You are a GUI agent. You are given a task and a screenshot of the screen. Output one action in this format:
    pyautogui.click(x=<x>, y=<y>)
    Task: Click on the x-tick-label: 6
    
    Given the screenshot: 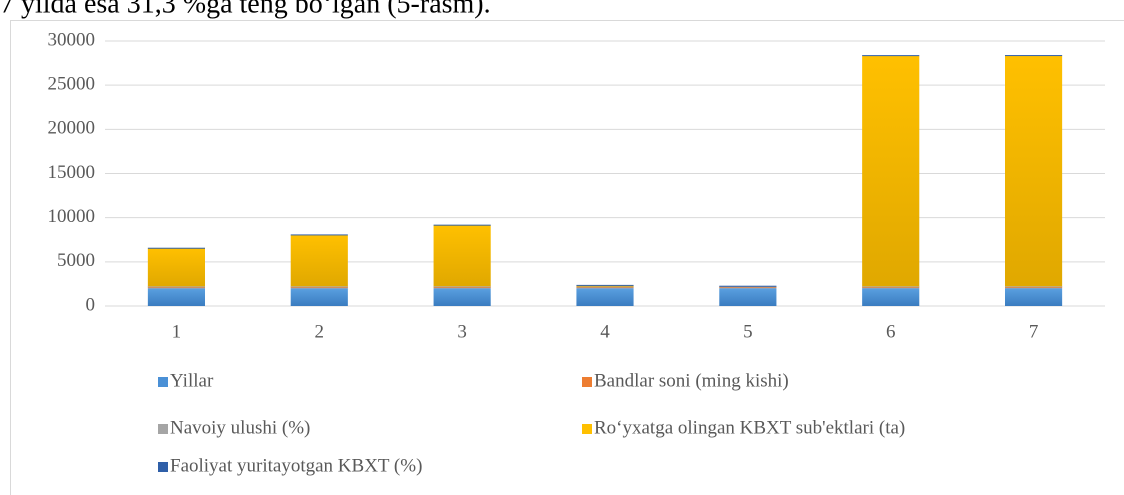 What is the action you would take?
    pyautogui.click(x=891, y=331)
    